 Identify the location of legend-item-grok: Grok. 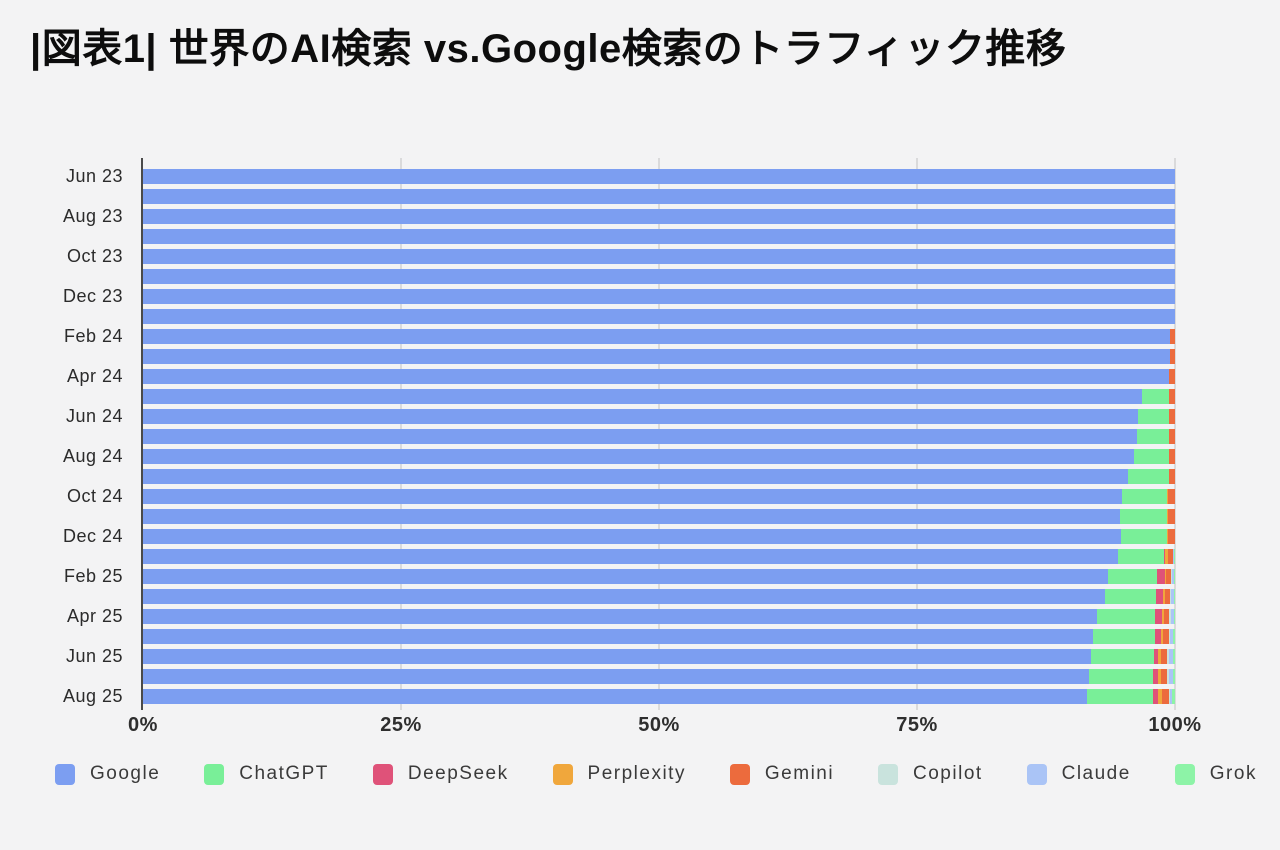
(1215, 774).